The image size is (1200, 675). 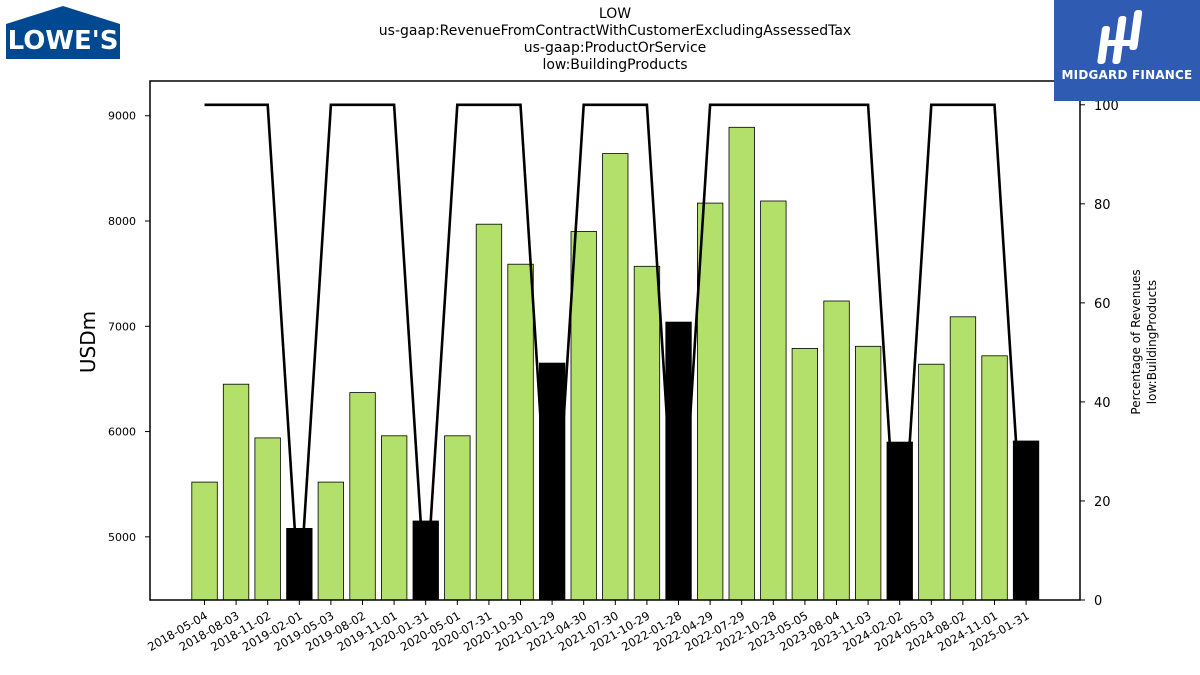 I want to click on y2-axis-label-line-1: Percentage of Revenues, so click(x=1136, y=341).